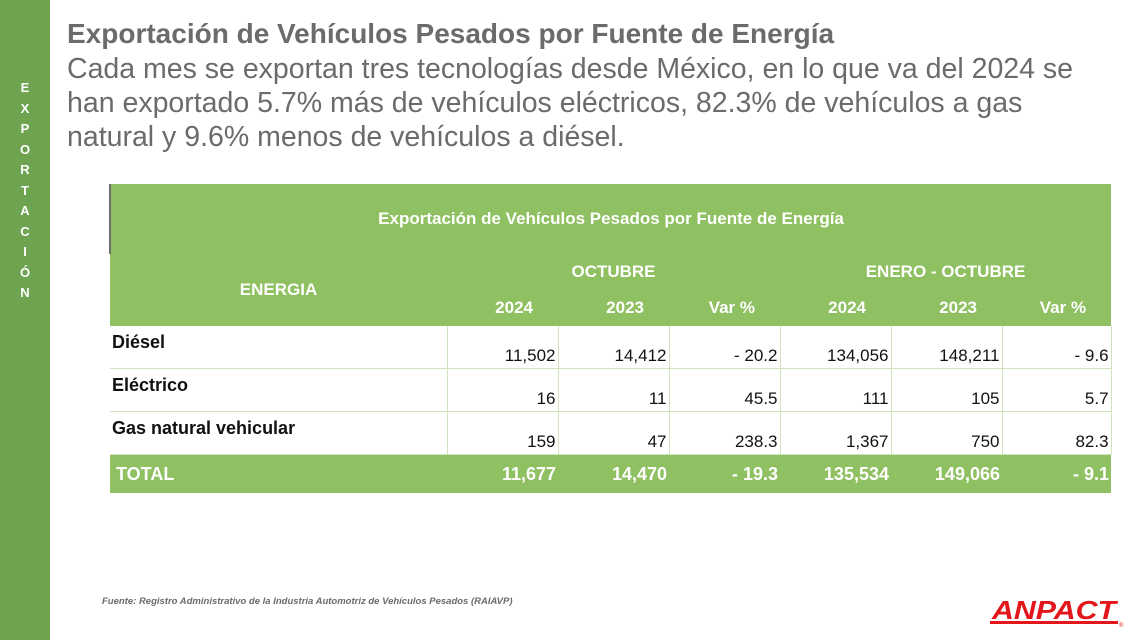  Describe the element at coordinates (25, 292) in the screenshot. I see `sidebar-letter: N` at that location.